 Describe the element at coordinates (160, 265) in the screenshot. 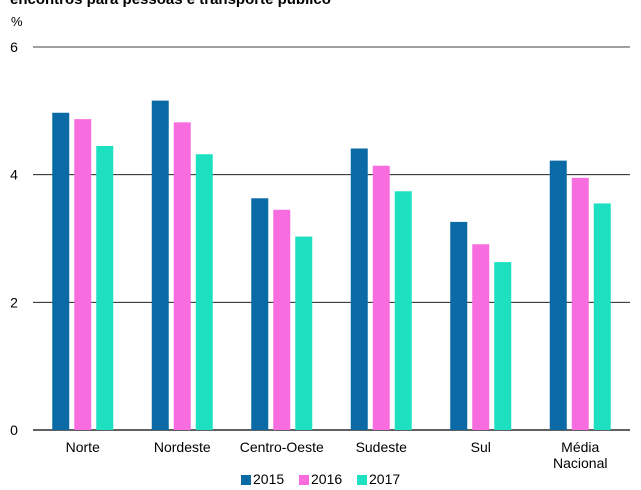

I see `bar-2015-nordeste` at that location.